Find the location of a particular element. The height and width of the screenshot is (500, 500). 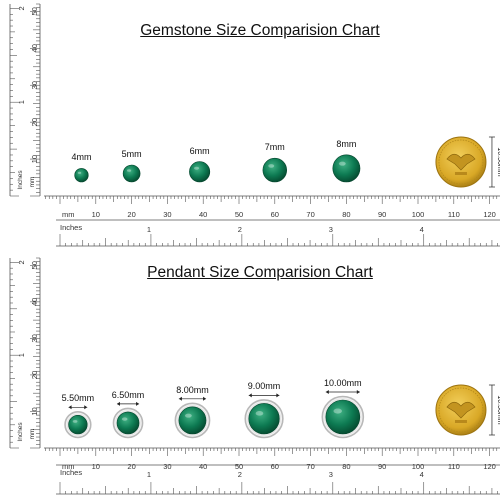

gem-size-label: 5.50mm is located at coordinates (78, 398).